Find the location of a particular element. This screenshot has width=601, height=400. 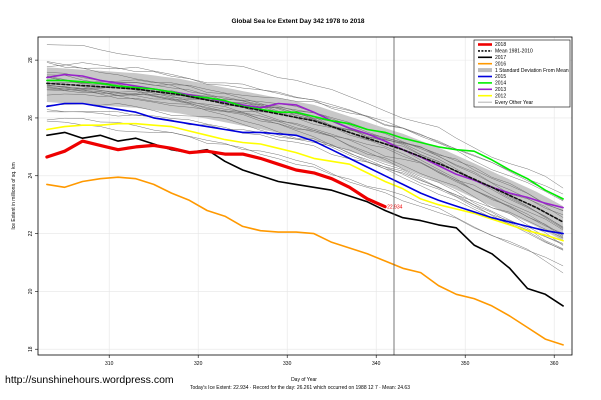

y-tick-label: 24 is located at coordinates (31, 176).